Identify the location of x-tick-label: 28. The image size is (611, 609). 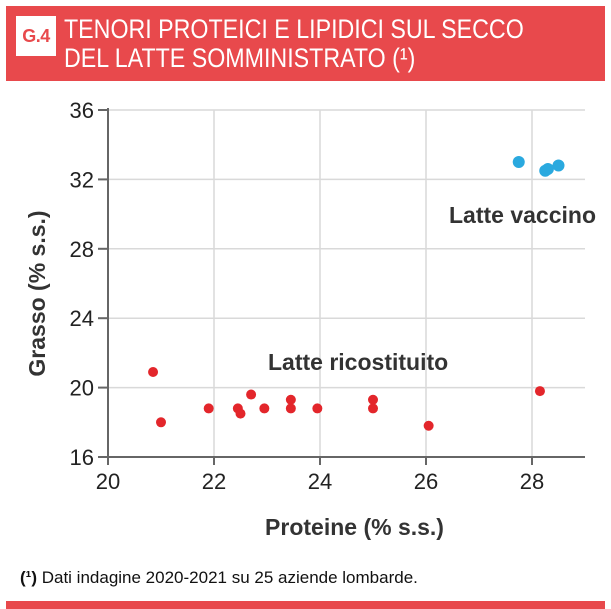
(532, 481).